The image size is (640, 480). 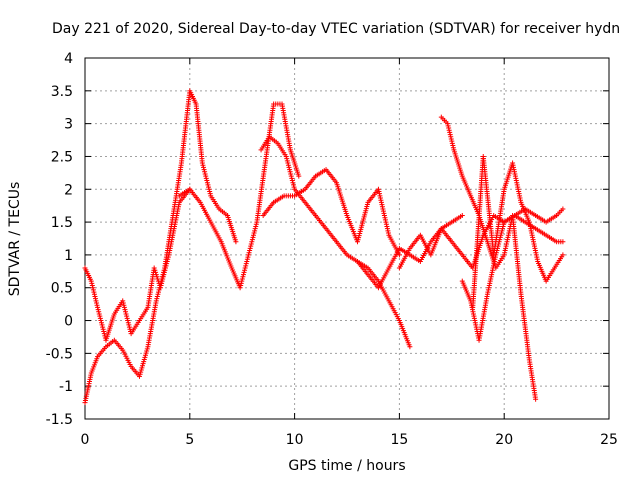 I want to click on y-tick-label: 2, so click(x=68, y=190).